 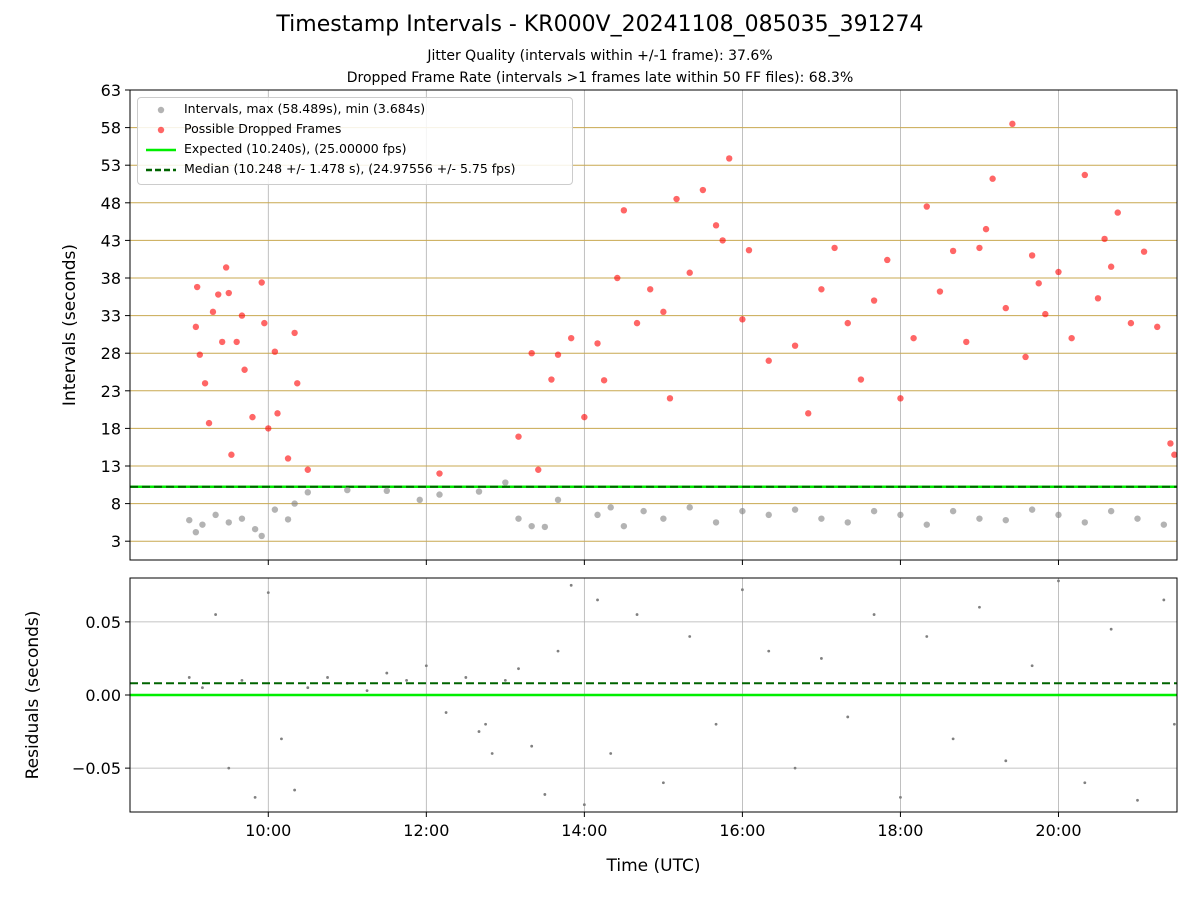 What do you see at coordinates (355, 130) in the screenshot?
I see `legend-item-dropped: Possible Dropped Frames` at bounding box center [355, 130].